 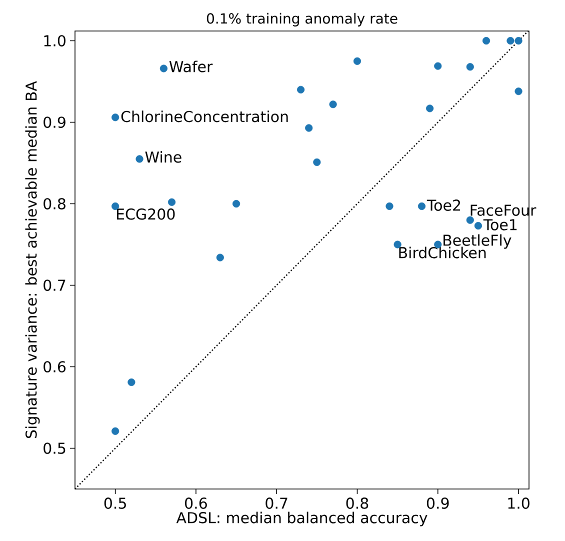 I want to click on y-tick-label: 0.8, so click(x=55, y=204).